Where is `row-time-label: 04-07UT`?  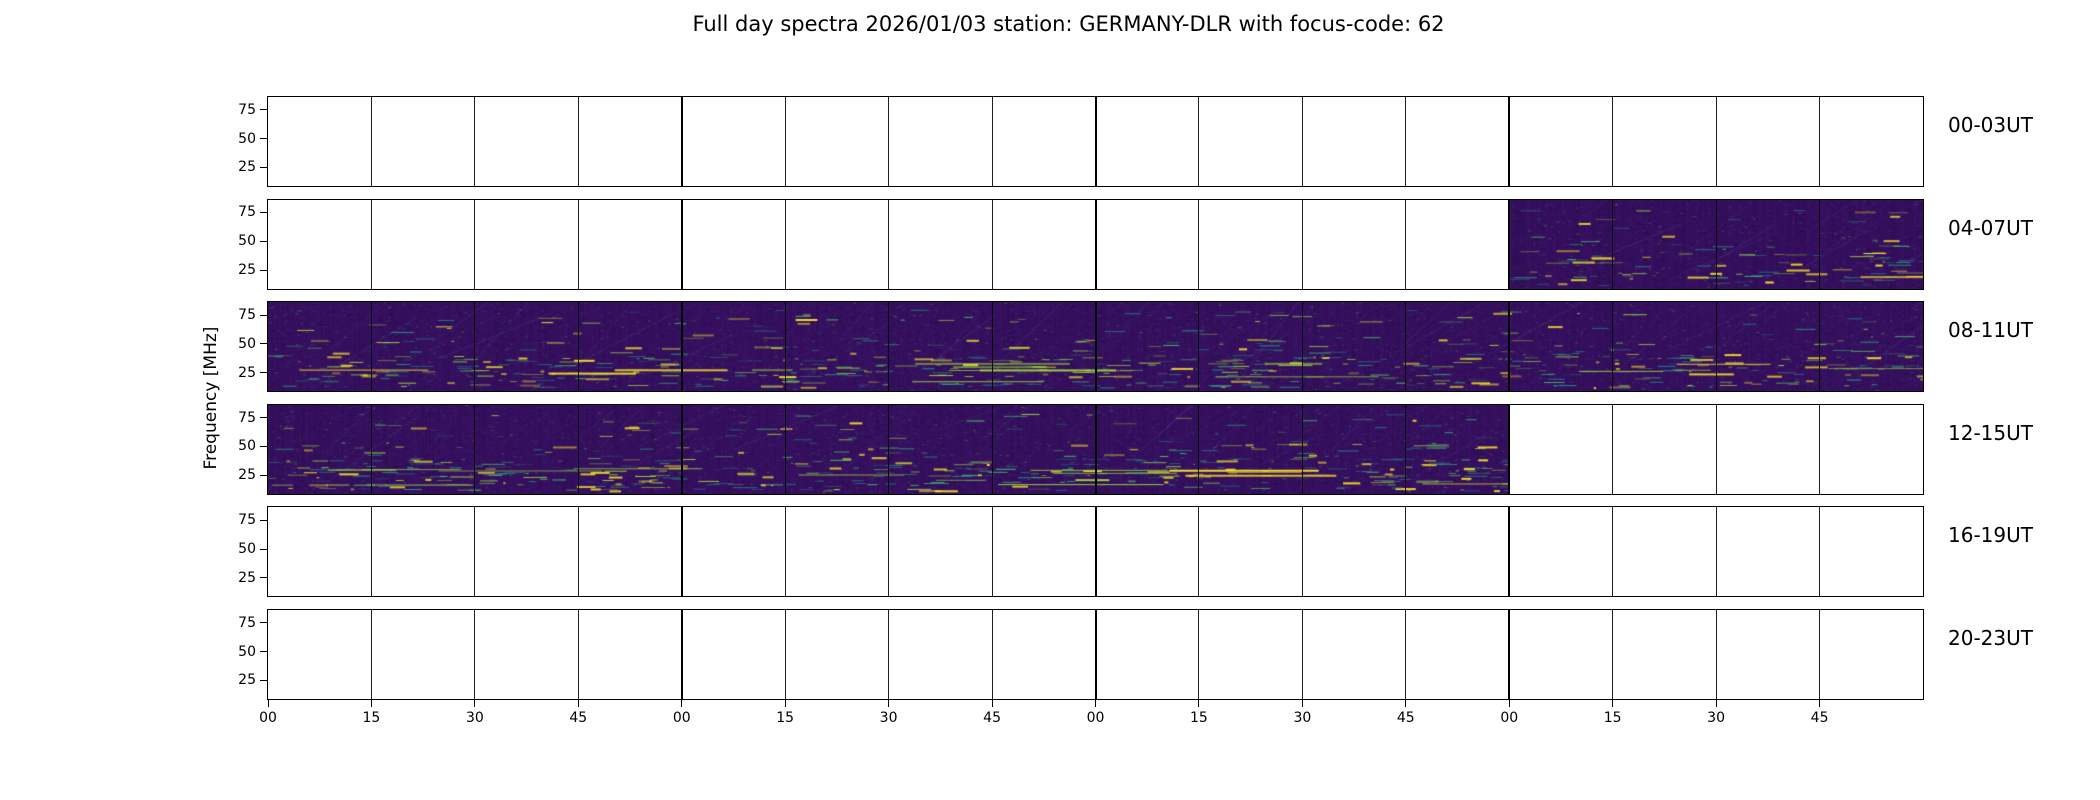 row-time-label: 04-07UT is located at coordinates (1990, 227).